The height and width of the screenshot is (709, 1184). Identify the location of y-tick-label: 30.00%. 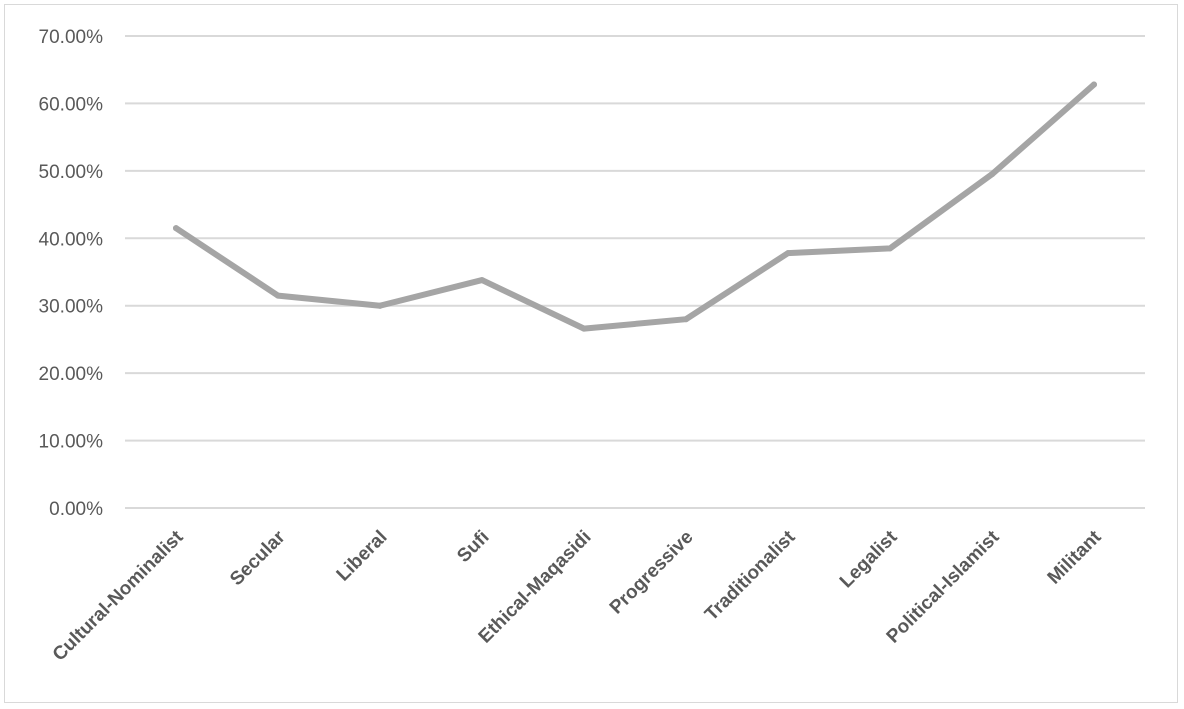
(71, 307).